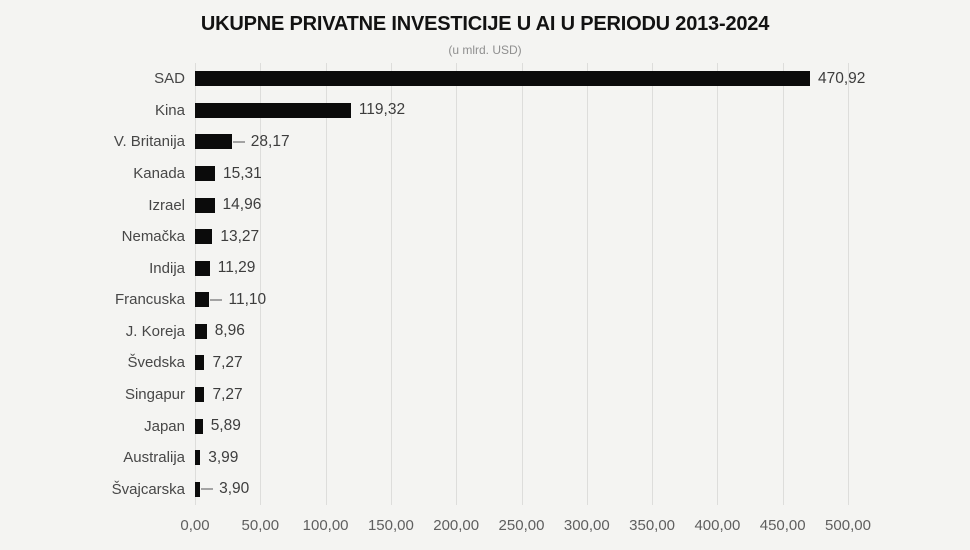 This screenshot has width=970, height=550. I want to click on bar-track: 3,90, so click(521, 490).